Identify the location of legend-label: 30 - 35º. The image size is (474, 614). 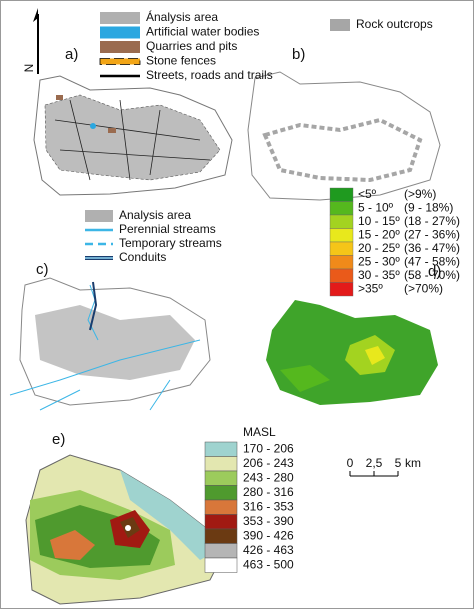
(379, 275).